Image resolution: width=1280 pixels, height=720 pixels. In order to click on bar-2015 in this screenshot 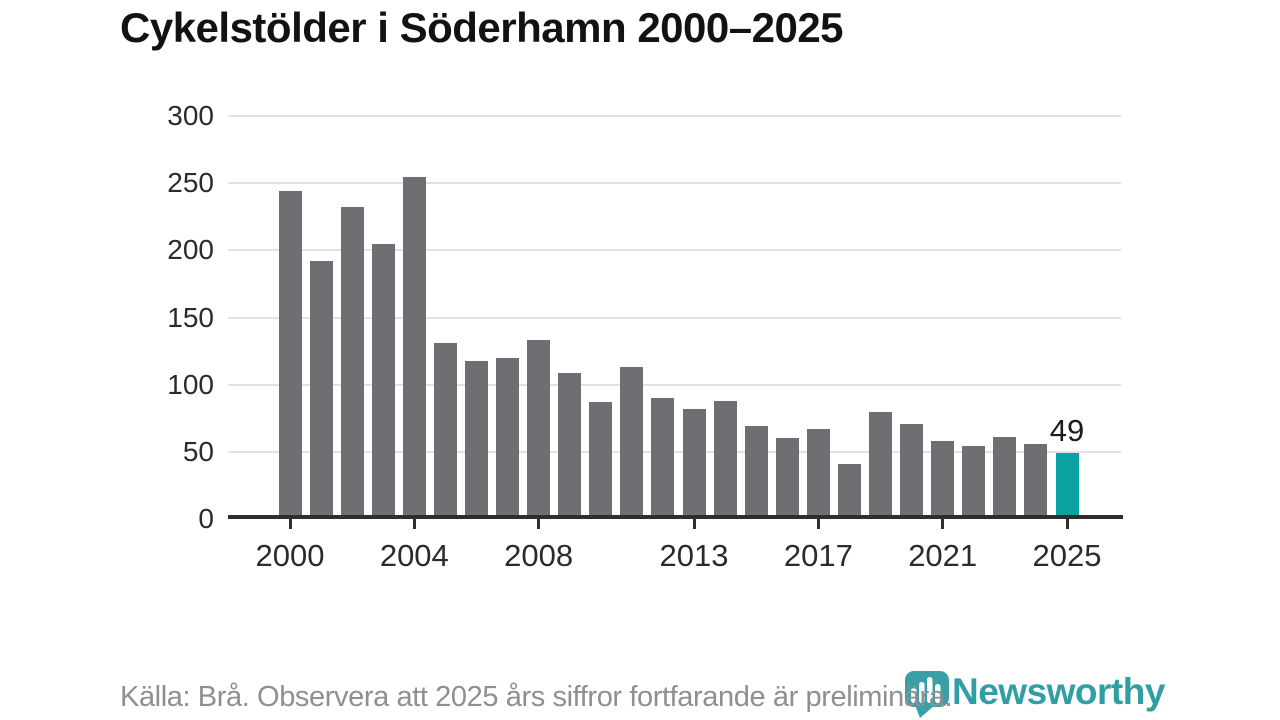, I will do `click(756, 472)`.